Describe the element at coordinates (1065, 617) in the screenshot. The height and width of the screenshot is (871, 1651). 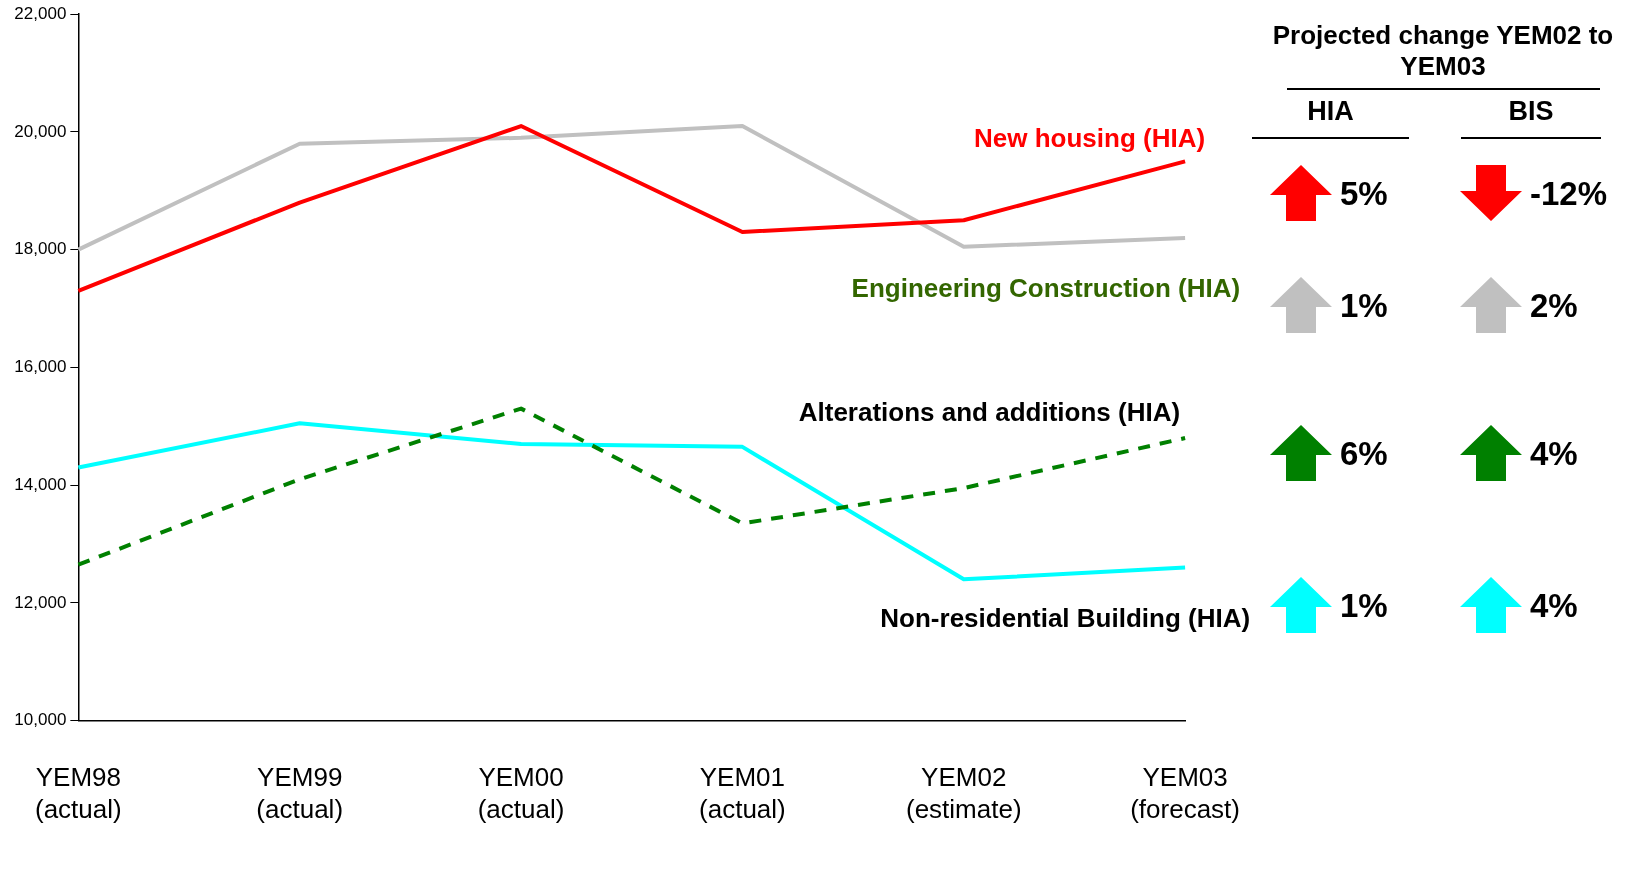
I see `legend-label: Non-residential Building (HIA)` at that location.